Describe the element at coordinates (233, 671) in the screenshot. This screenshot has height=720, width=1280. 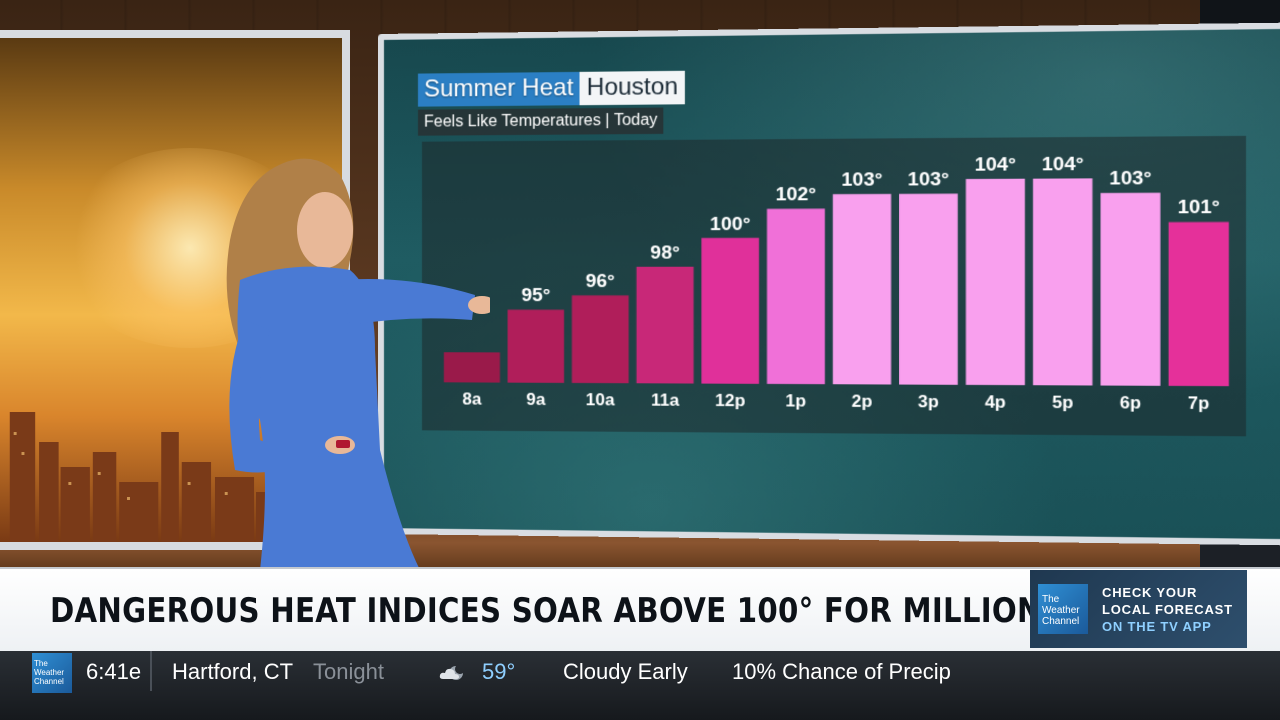
I see `ticker-location: Hartford, CT` at that location.